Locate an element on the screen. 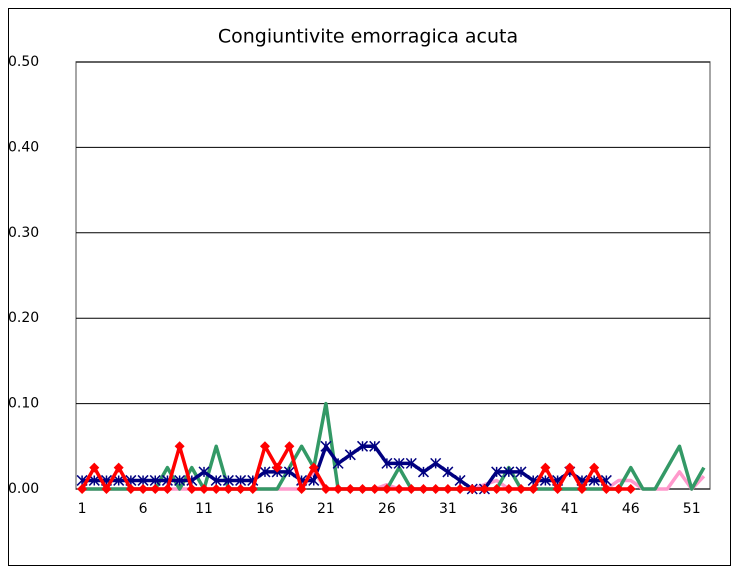  x-tick-label: 6 is located at coordinates (143, 509).